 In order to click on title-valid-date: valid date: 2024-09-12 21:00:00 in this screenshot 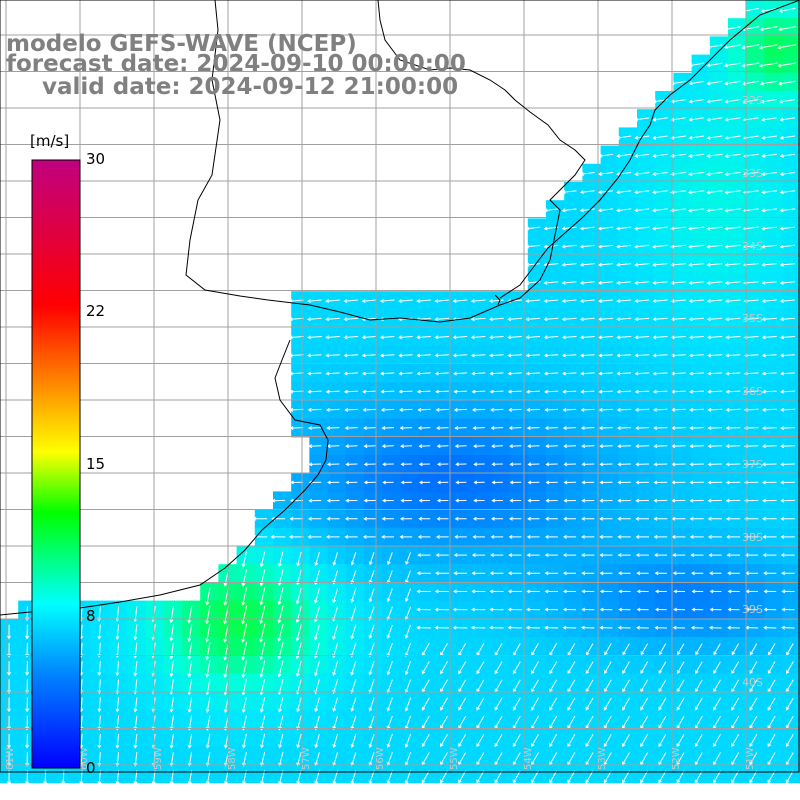, I will do `click(250, 87)`.